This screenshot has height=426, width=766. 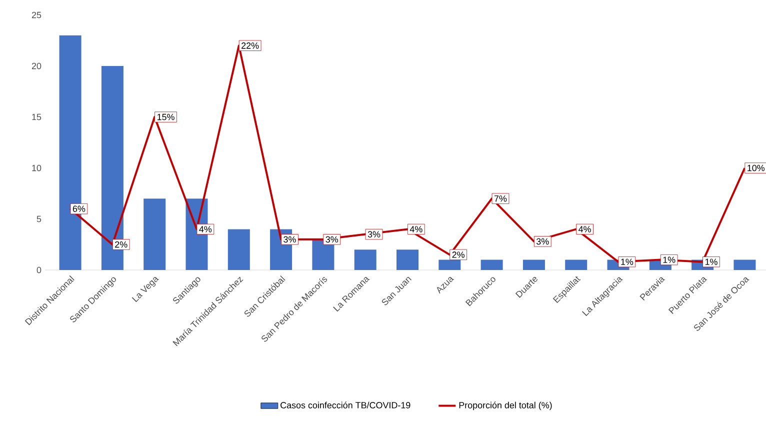 I want to click on legend-label: Casos coinfección TB/COVID-19, so click(x=345, y=405).